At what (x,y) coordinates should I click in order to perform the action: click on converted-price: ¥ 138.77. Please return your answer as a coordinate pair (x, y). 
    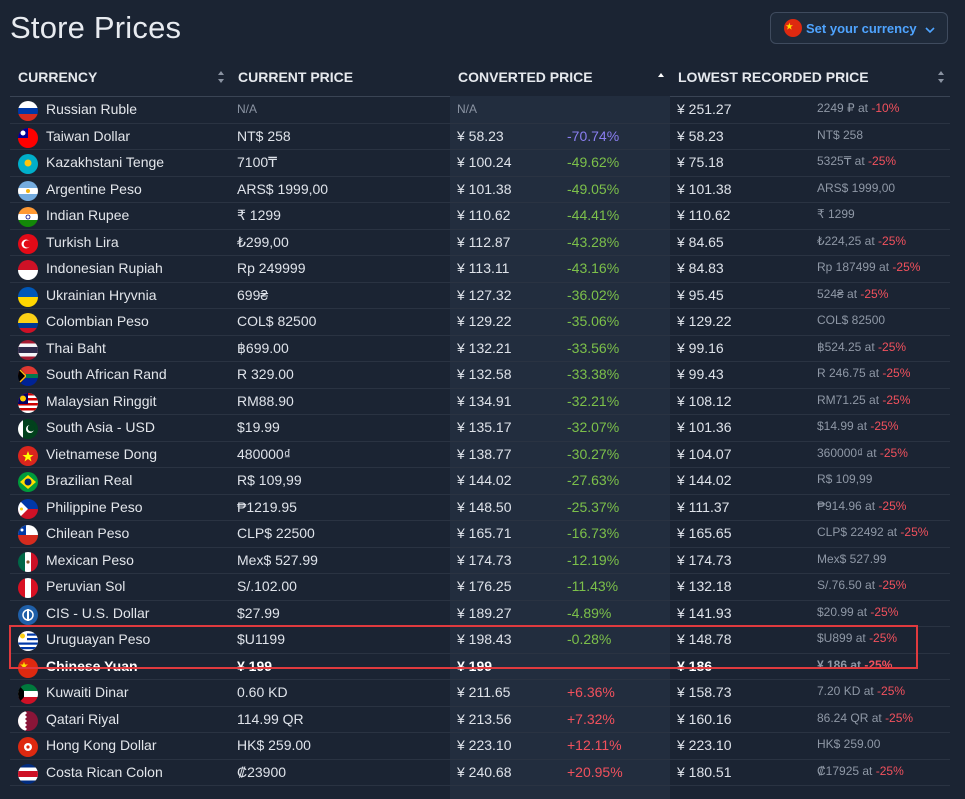
    Looking at the image, I should click on (484, 453).